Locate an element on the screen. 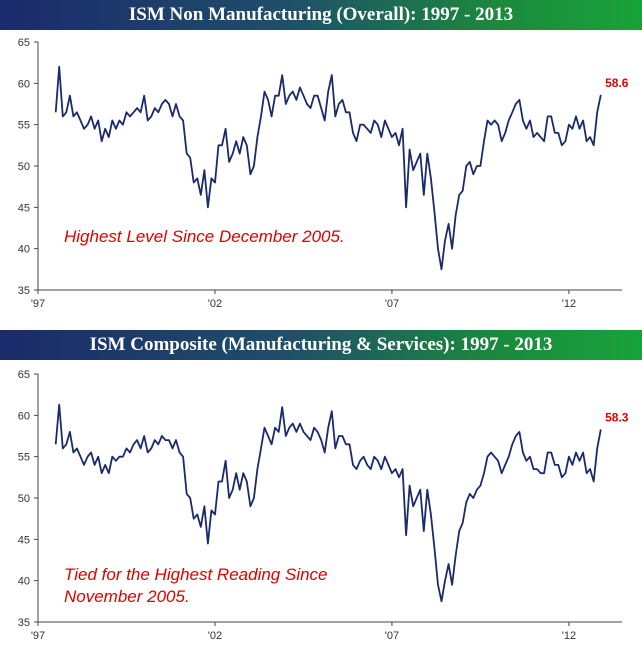 The width and height of the screenshot is (642, 648). end-value-label: 58.3 is located at coordinates (617, 417).